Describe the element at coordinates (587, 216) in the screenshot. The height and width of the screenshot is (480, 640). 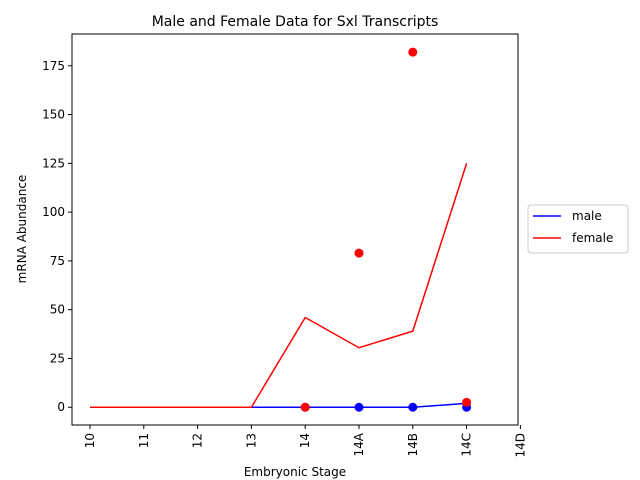
I see `legend-label-male: male` at that location.